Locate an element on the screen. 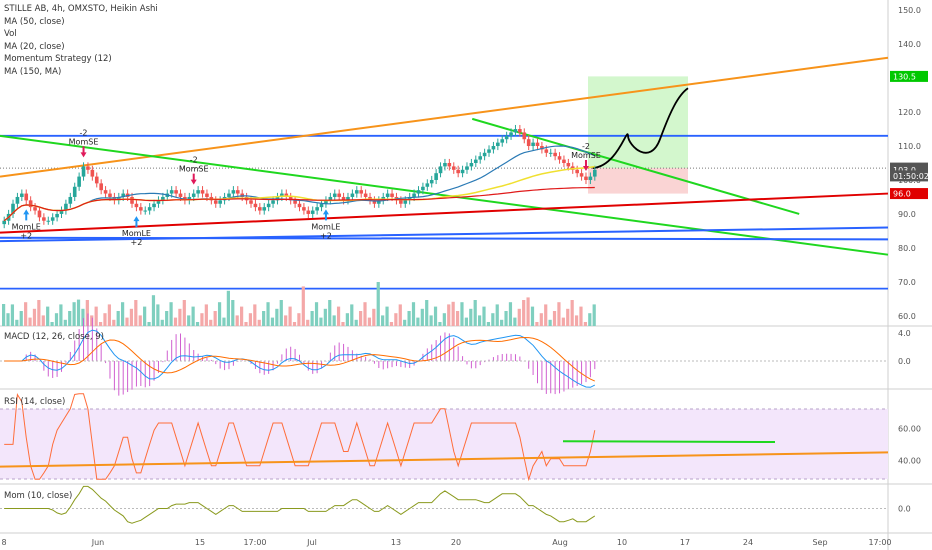  price-tick-label: 120.0 is located at coordinates (909, 112).